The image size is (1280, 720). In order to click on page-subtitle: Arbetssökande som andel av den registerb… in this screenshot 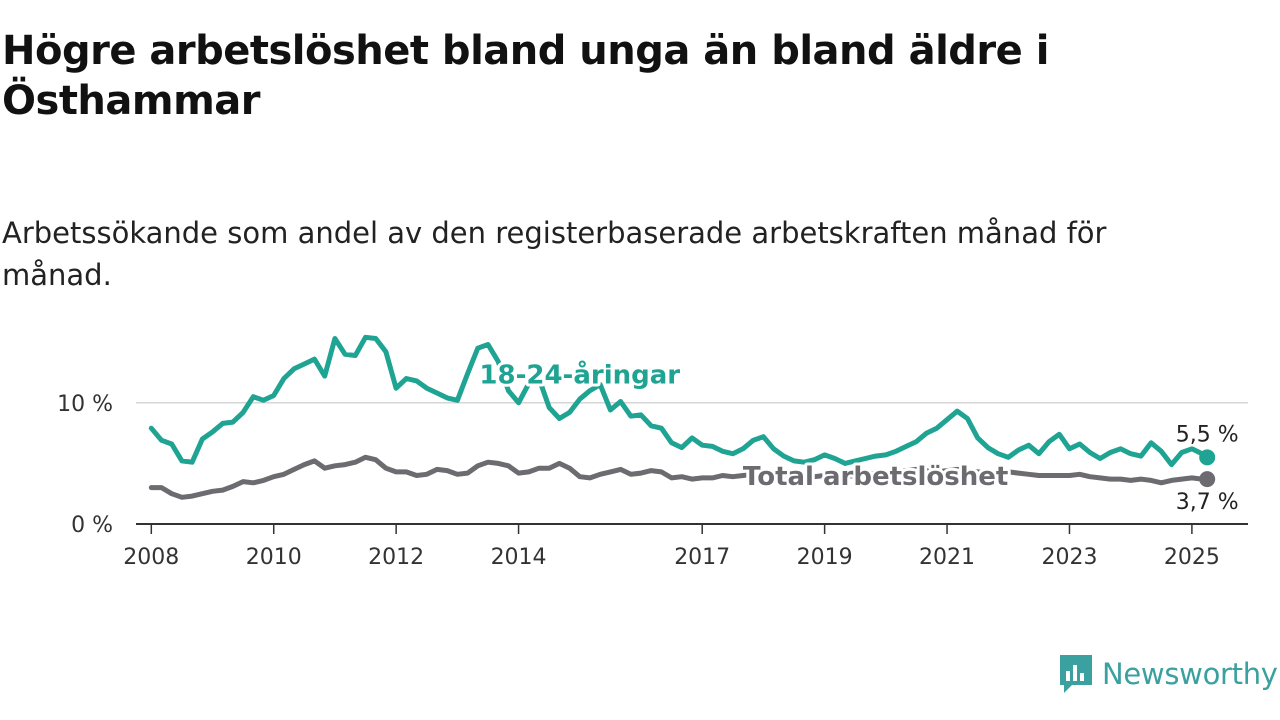, I will do `click(554, 254)`.